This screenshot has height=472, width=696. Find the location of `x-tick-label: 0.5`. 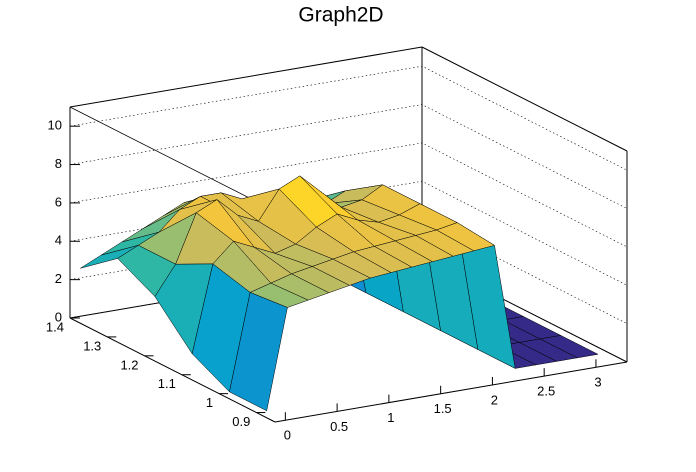

x-tick-label: 0.5 is located at coordinates (339, 426).